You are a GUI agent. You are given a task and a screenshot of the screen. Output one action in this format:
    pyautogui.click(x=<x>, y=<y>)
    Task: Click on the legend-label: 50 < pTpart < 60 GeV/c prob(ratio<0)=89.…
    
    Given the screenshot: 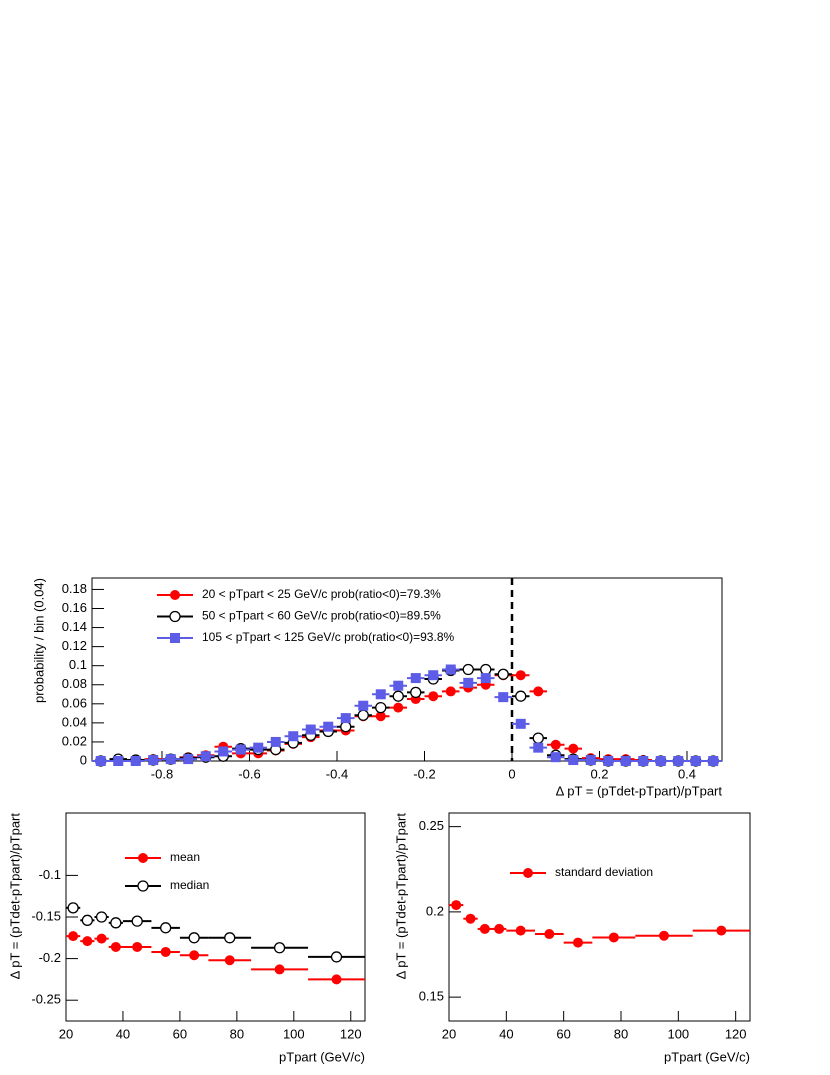 What is the action you would take?
    pyautogui.click(x=321, y=616)
    